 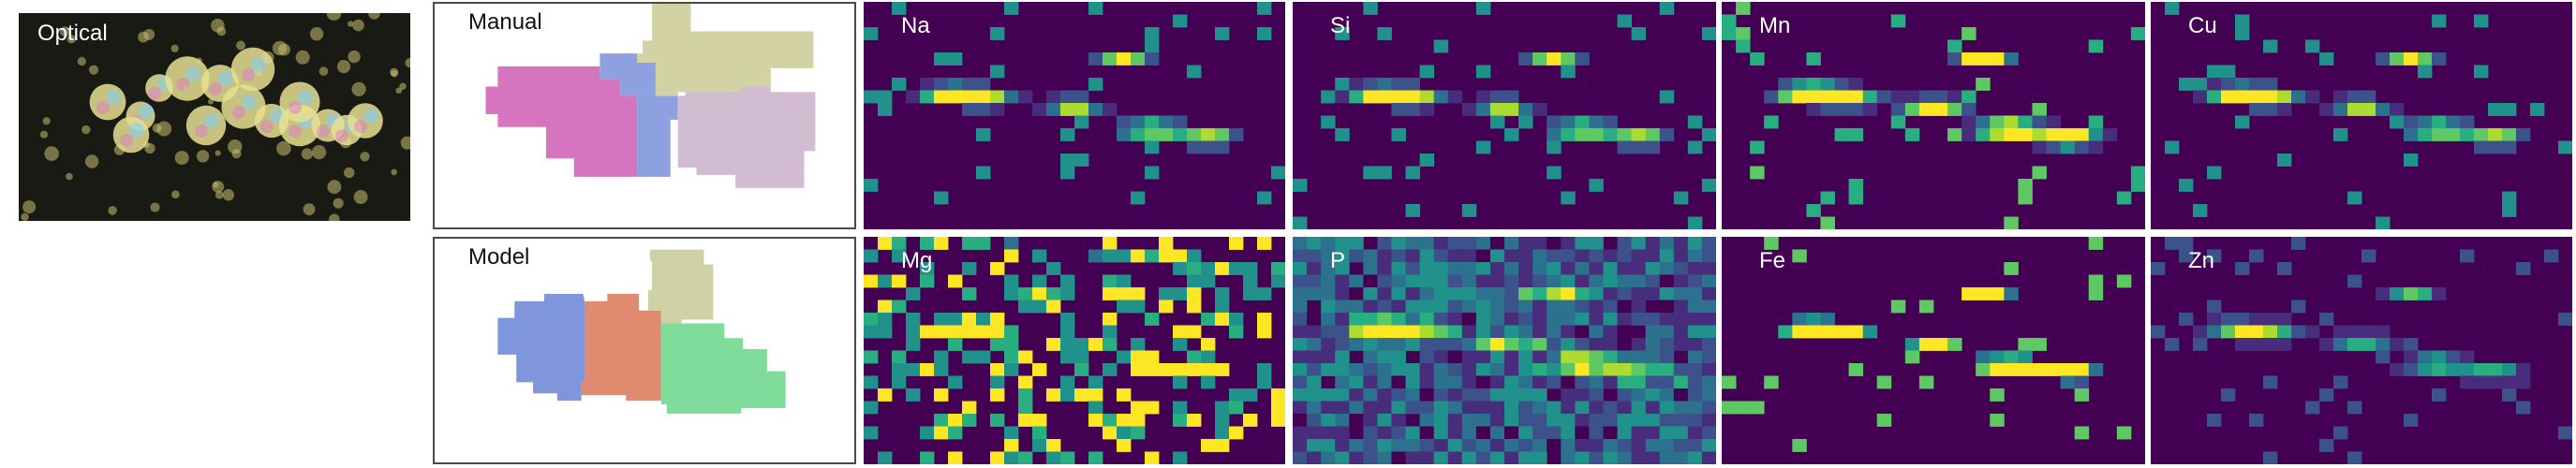 What do you see at coordinates (1505, 115) in the screenshot?
I see `si-heatmap` at bounding box center [1505, 115].